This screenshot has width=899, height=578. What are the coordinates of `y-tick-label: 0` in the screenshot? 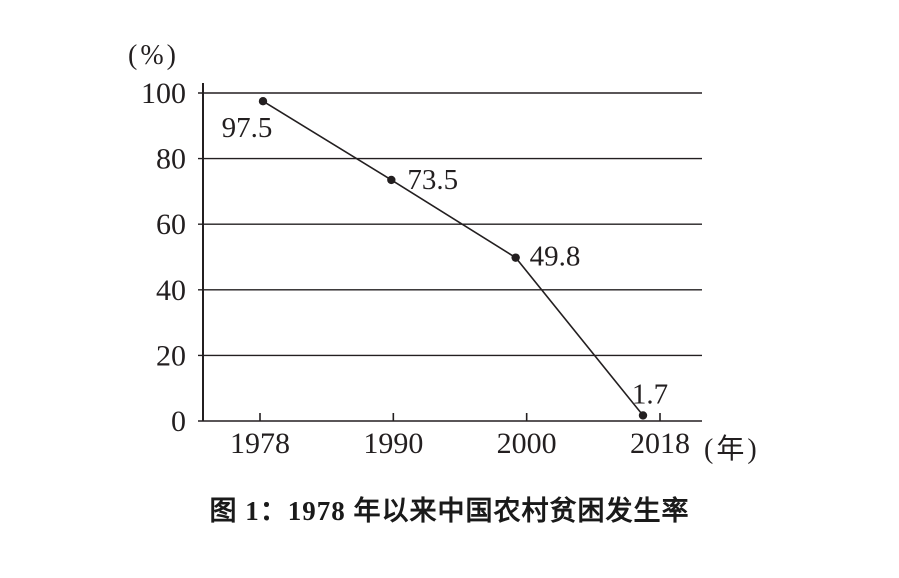 It's located at (178, 421).